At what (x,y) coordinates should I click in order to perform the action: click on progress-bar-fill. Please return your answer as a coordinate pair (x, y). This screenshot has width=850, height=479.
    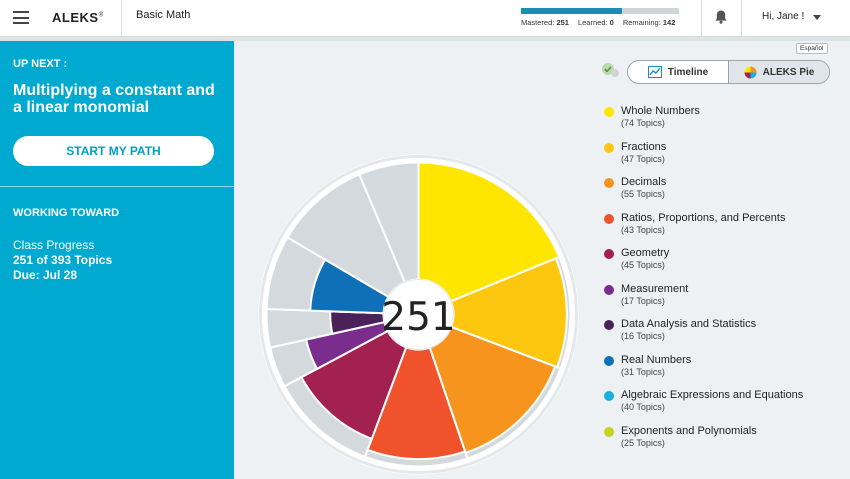
    Looking at the image, I should click on (571, 11).